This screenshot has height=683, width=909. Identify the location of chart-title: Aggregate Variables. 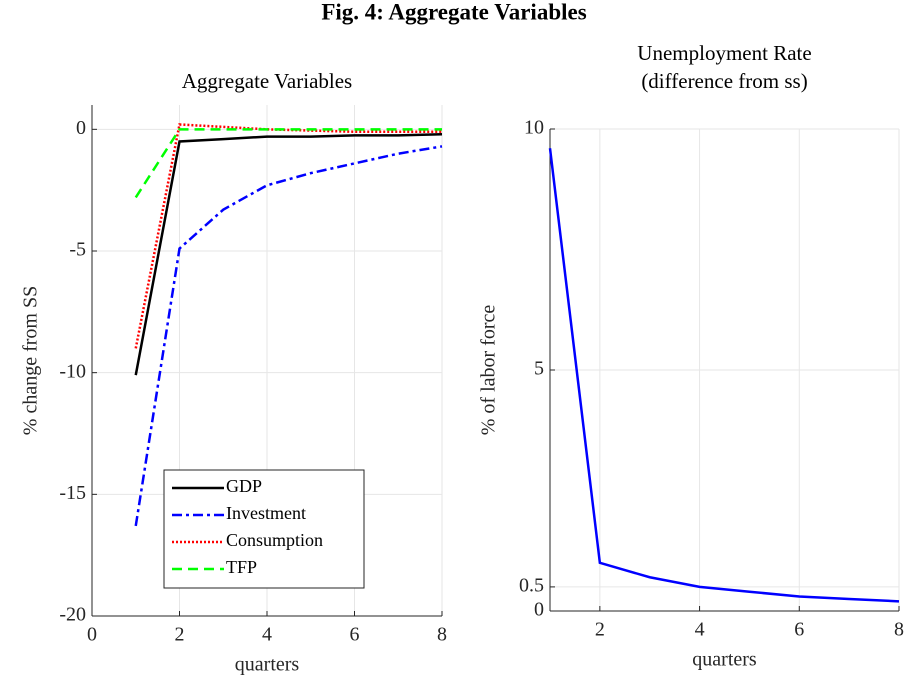
(267, 81).